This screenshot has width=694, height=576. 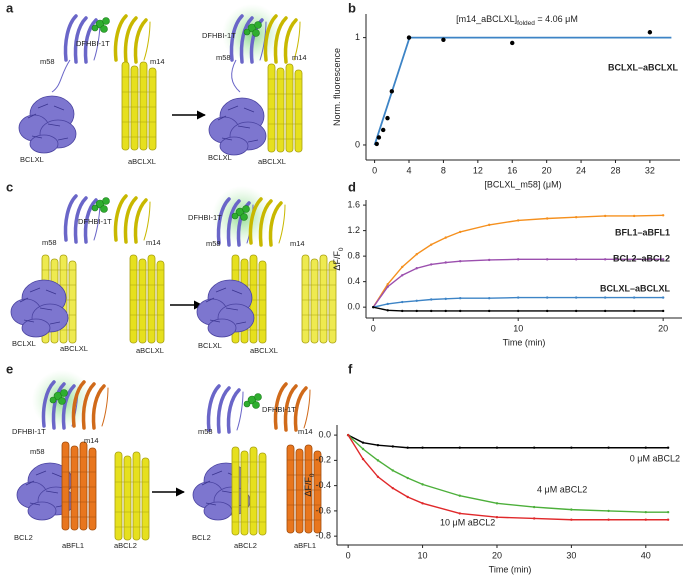 I want to click on y-tick-label: 0.8, so click(x=353, y=256).